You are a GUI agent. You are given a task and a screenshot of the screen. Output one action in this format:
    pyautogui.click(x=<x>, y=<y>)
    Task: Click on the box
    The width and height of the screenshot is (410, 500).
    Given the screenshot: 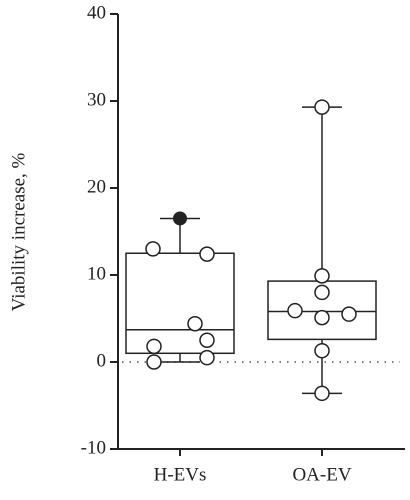 What is the action you would take?
    pyautogui.click(x=180, y=303)
    